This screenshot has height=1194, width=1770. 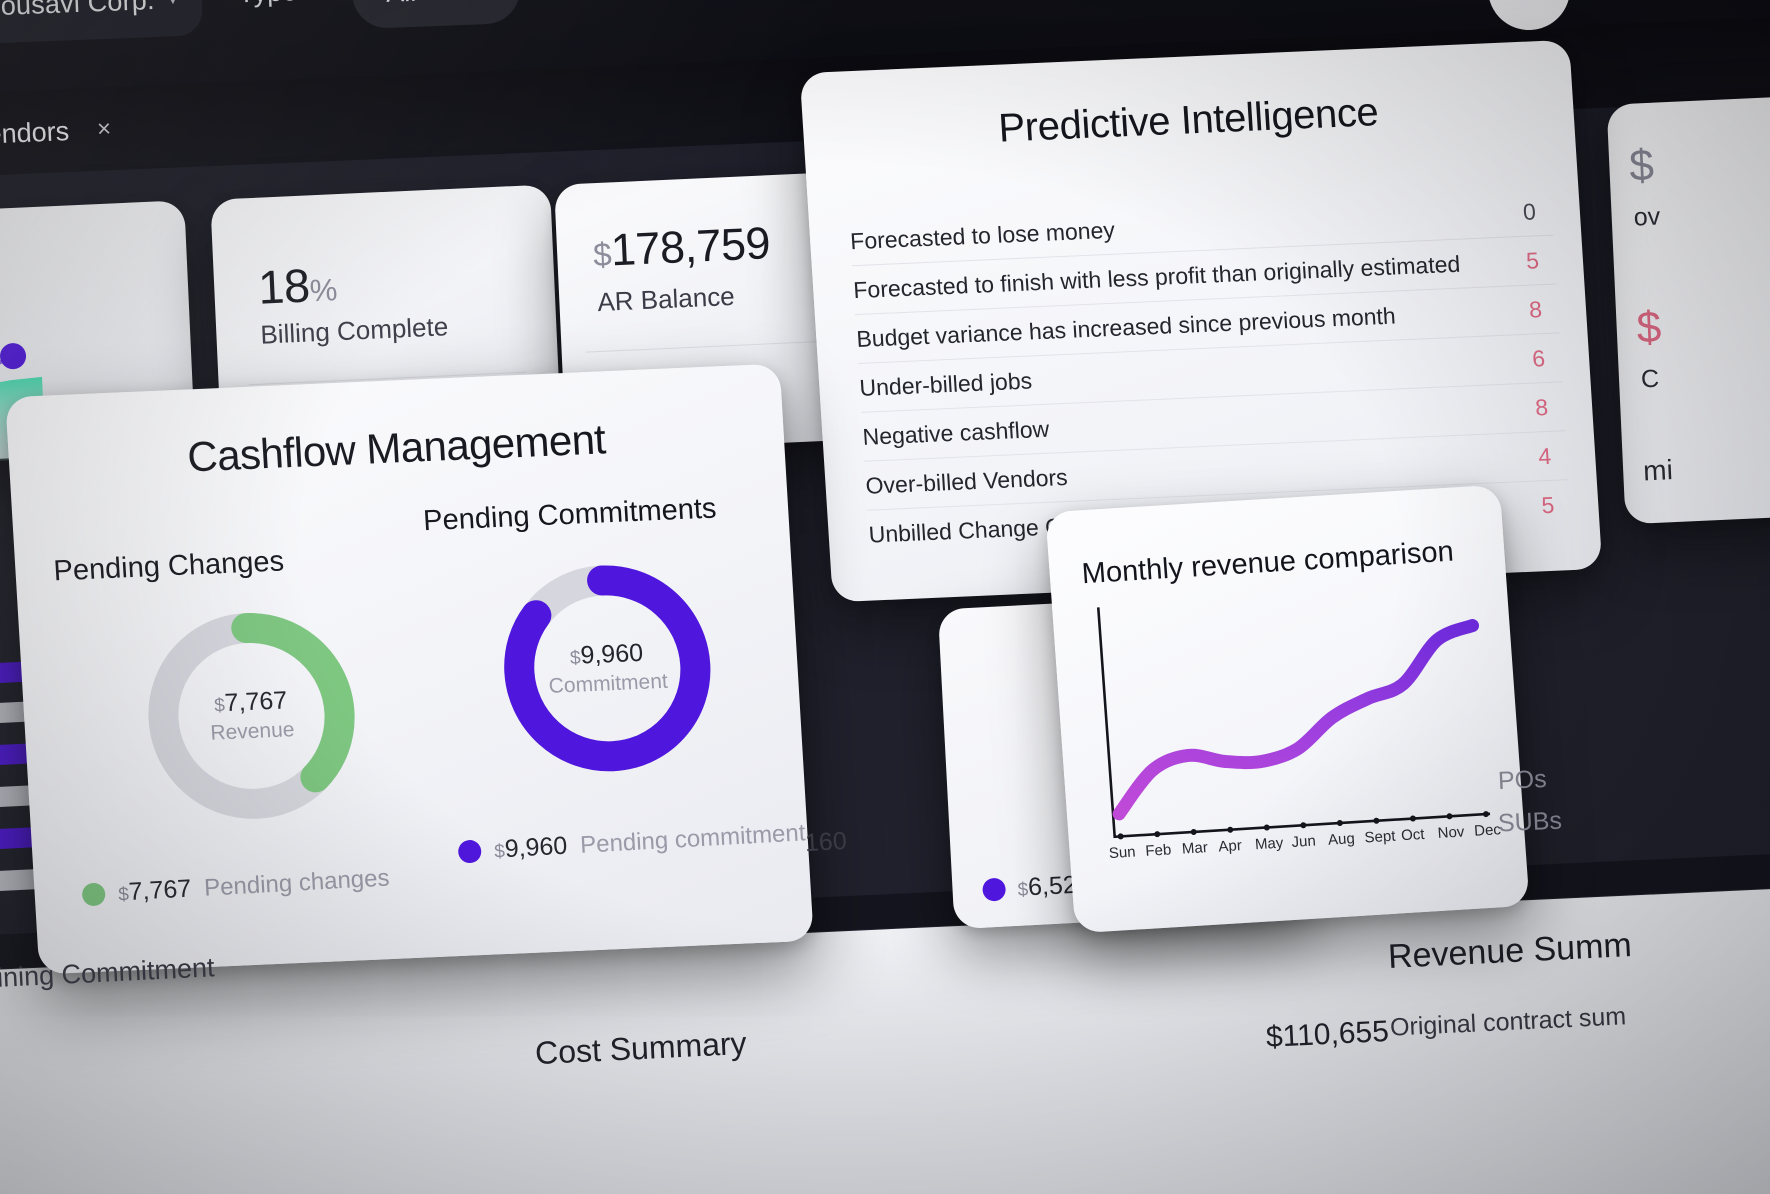 What do you see at coordinates (826, 842) in the screenshot?
I see `background-count-160: 160` at bounding box center [826, 842].